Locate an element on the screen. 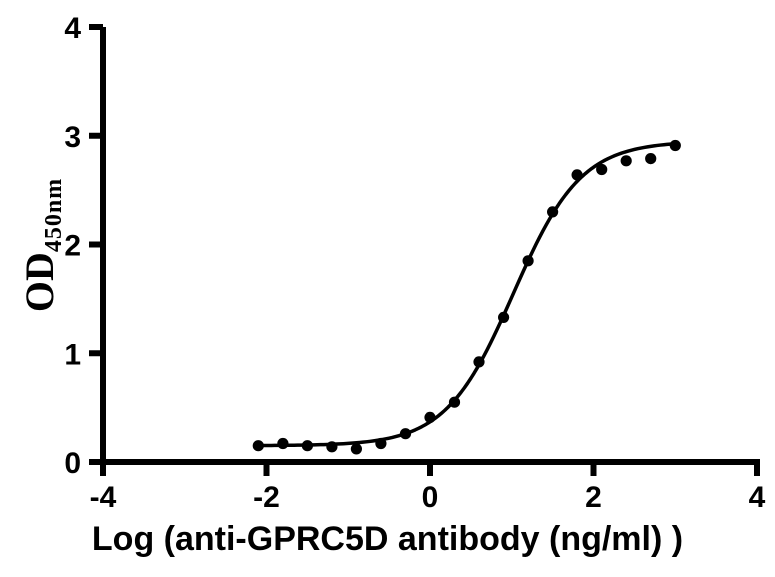 The height and width of the screenshot is (577, 775). y-axis-title-subscript: 450nm is located at coordinates (54, 215).